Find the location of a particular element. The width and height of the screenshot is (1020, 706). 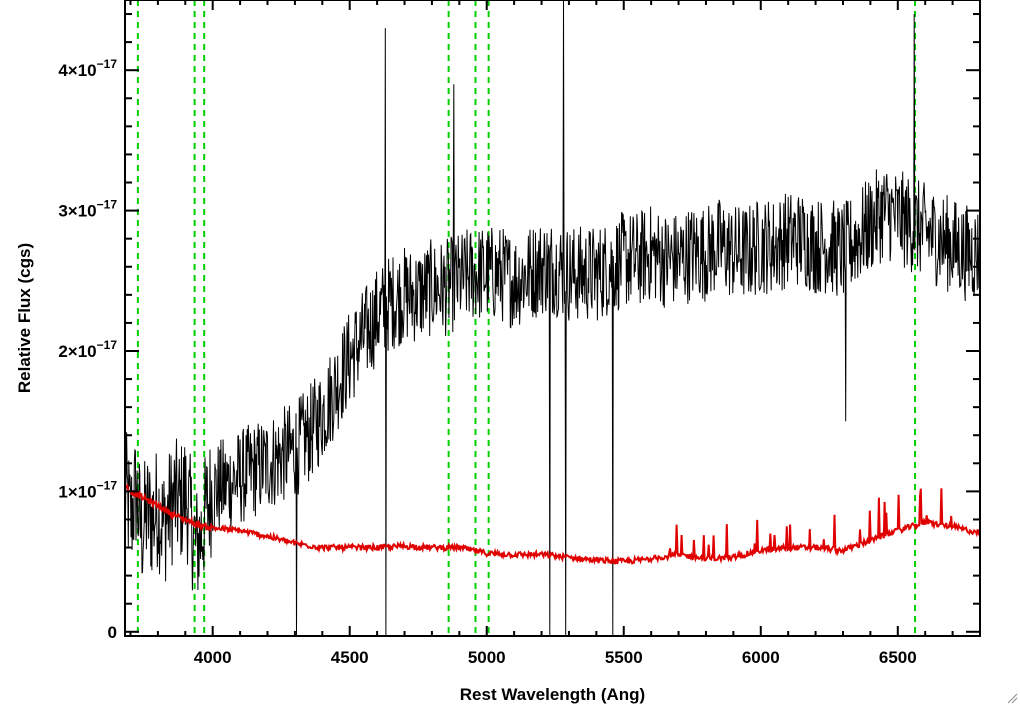

y-tick-label: 2×10⁻¹⁷ is located at coordinates (87, 349).